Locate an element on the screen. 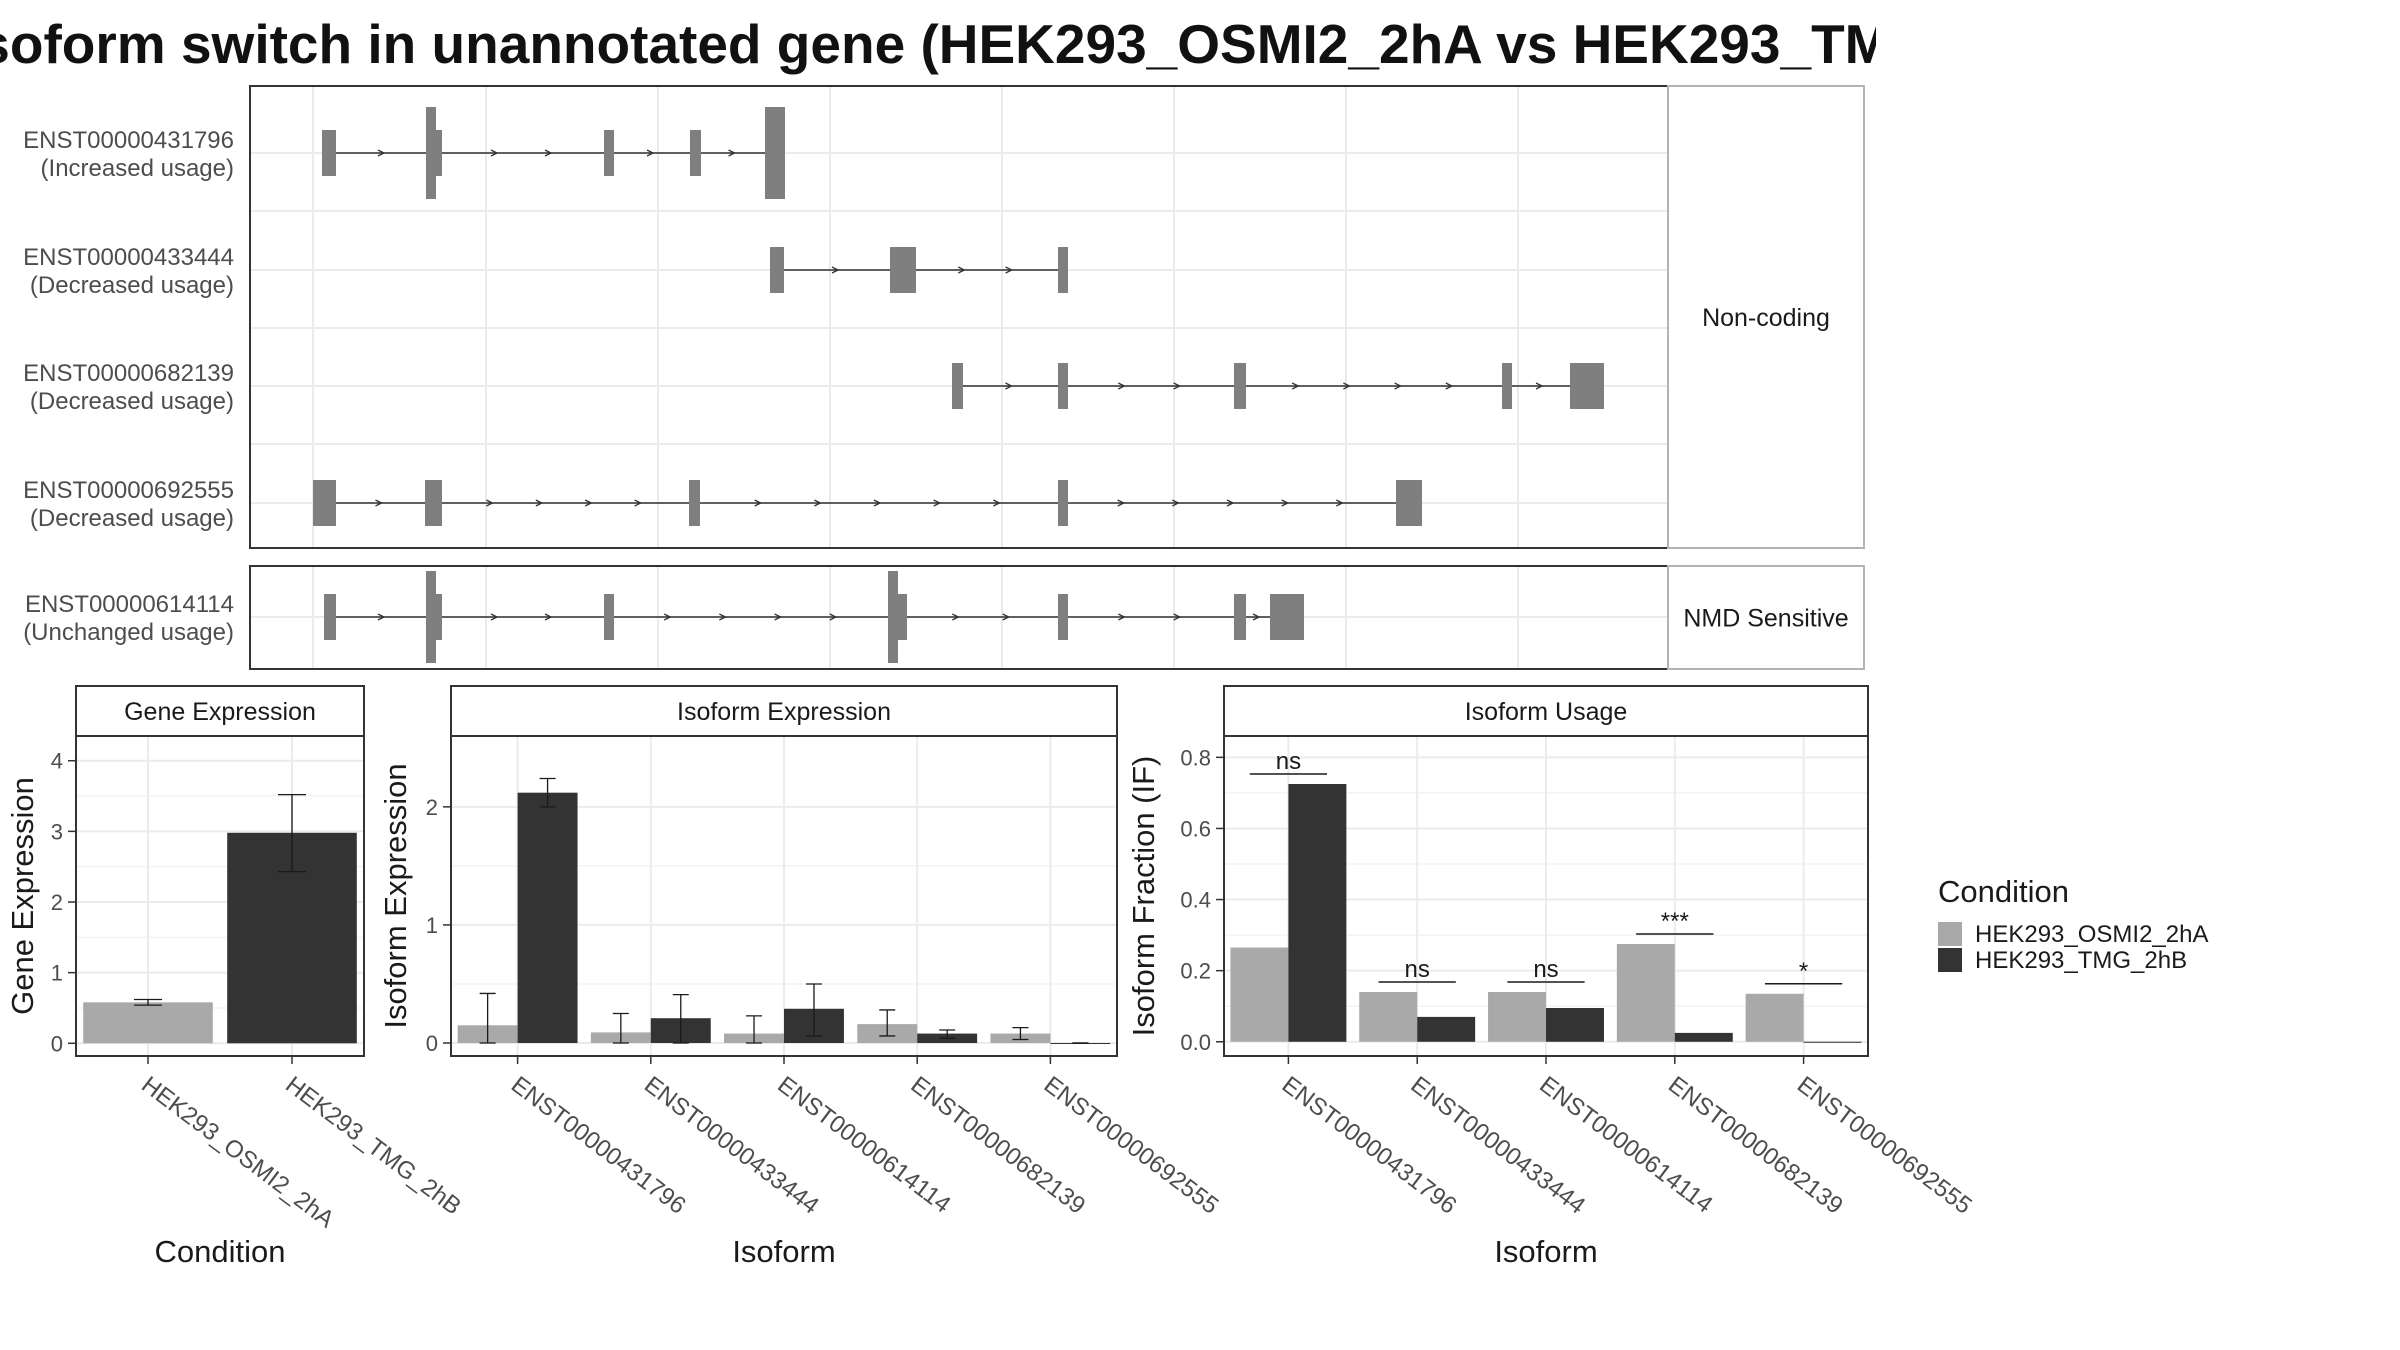  structure-group-label: NMD Sensitive is located at coordinates (1765, 619).